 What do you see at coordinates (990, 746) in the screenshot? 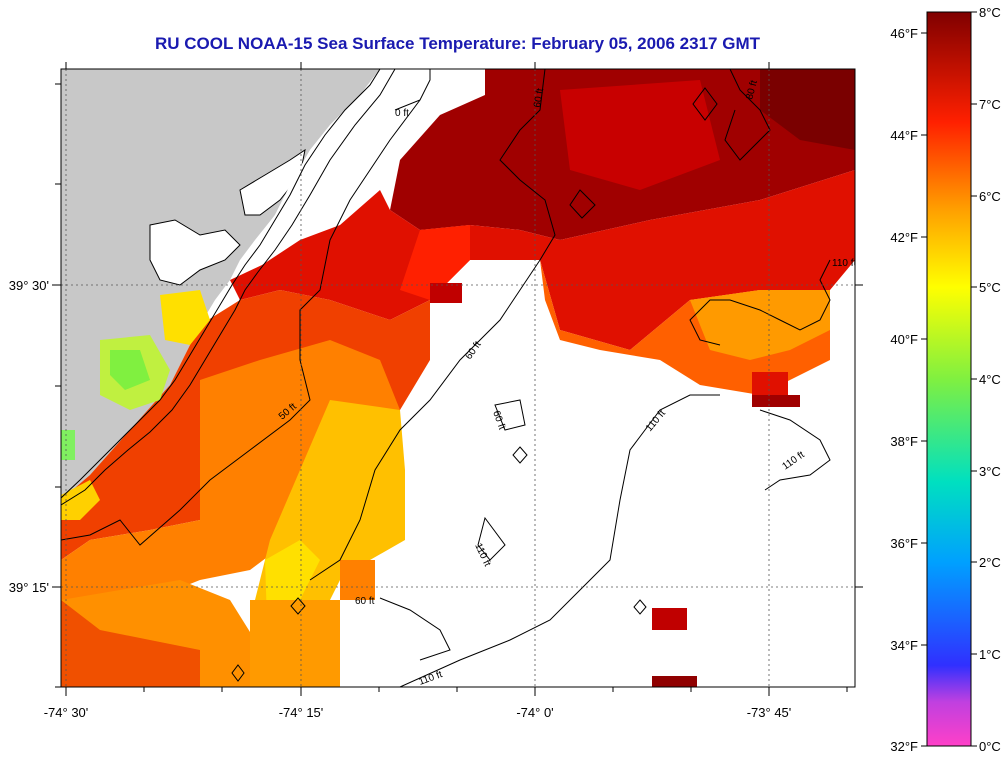
I see `cbar-c-label-9: 0°C` at bounding box center [990, 746].